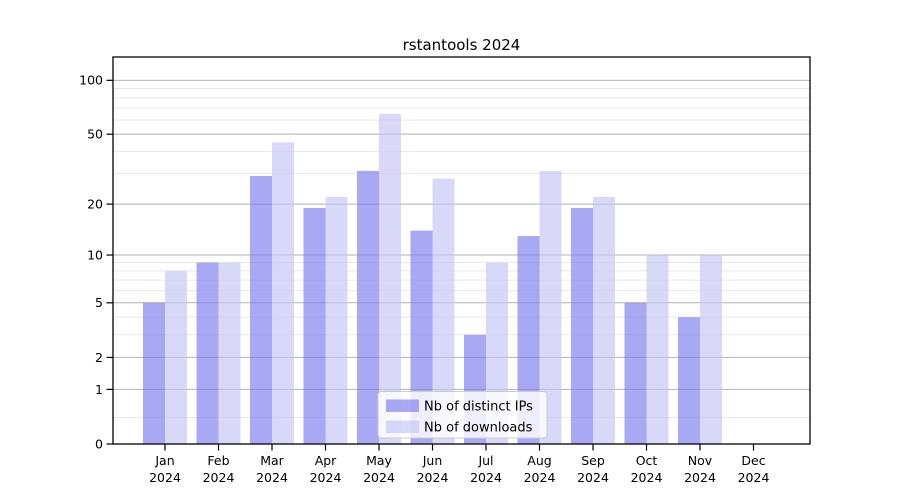 This screenshot has width=900, height=500. I want to click on x-tick-label-month: Aug, so click(539, 460).